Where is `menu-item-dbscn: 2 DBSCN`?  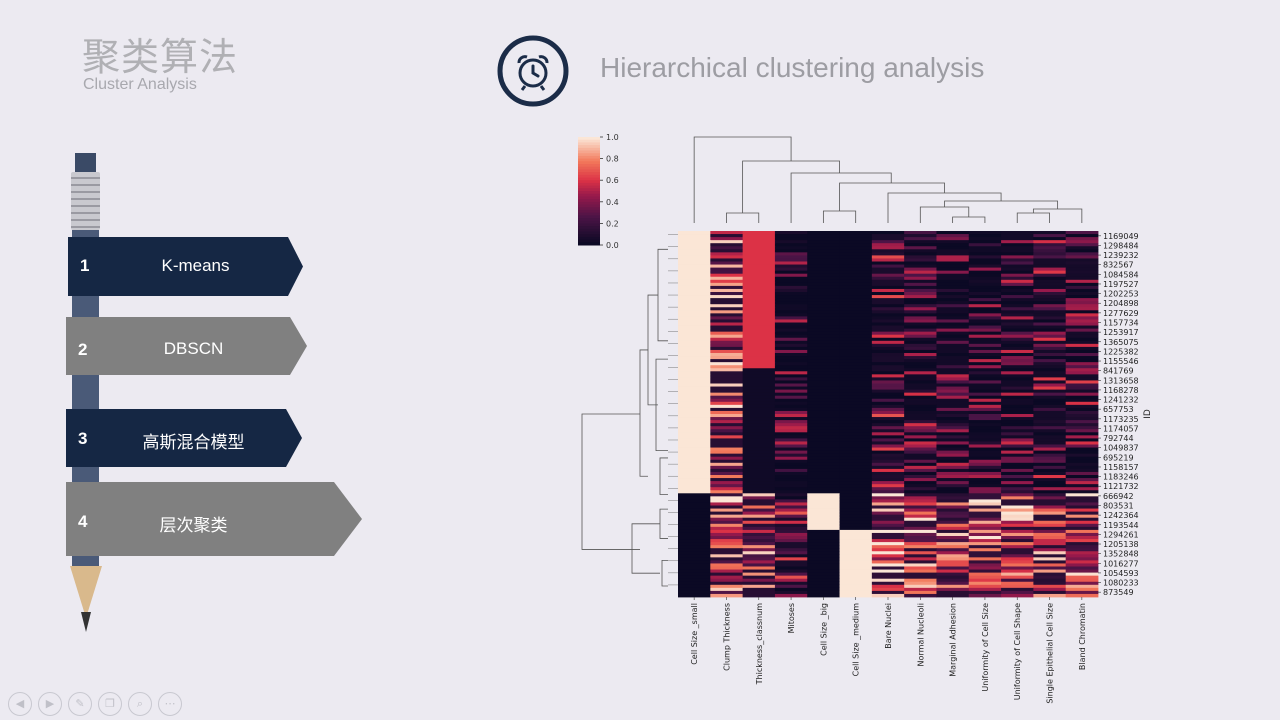 menu-item-dbscn: 2 DBSCN is located at coordinates (186, 346).